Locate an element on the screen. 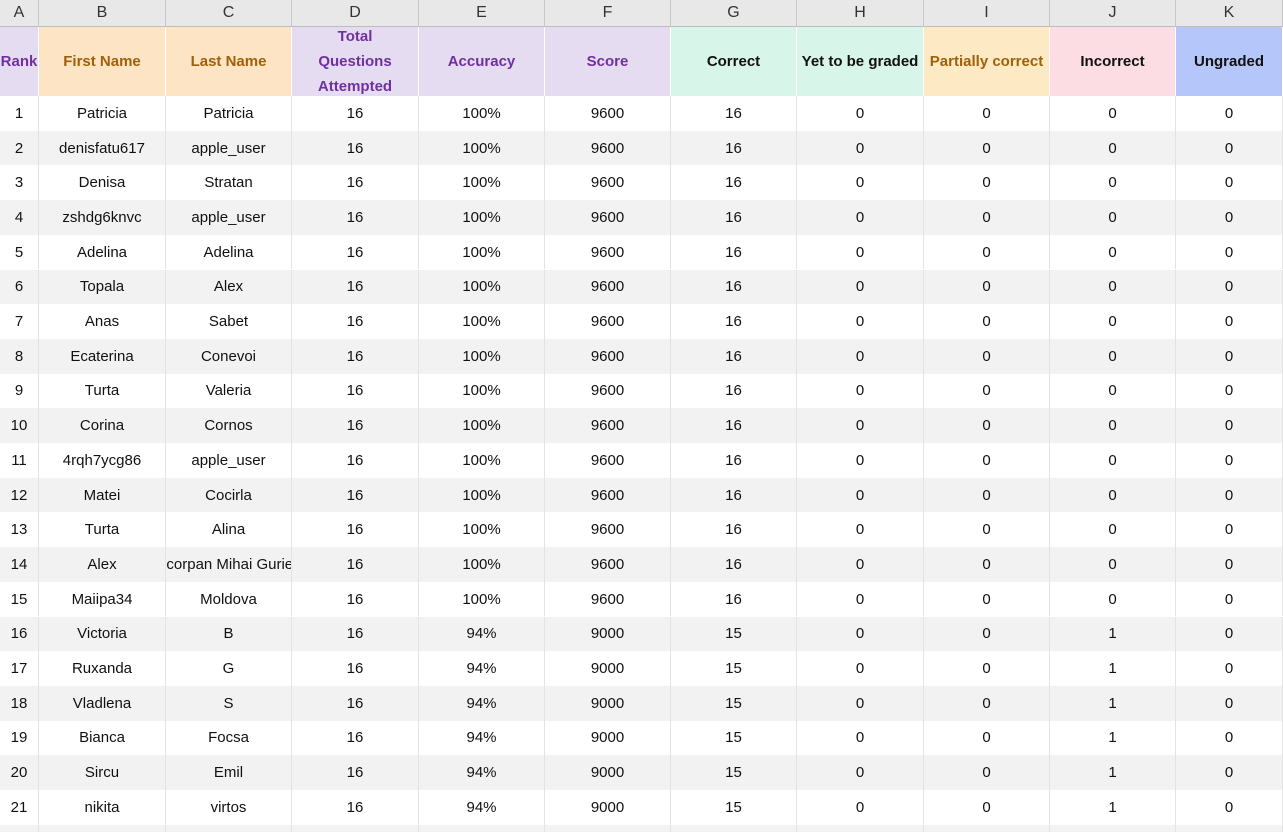  table-cell: Emil is located at coordinates (229, 772).